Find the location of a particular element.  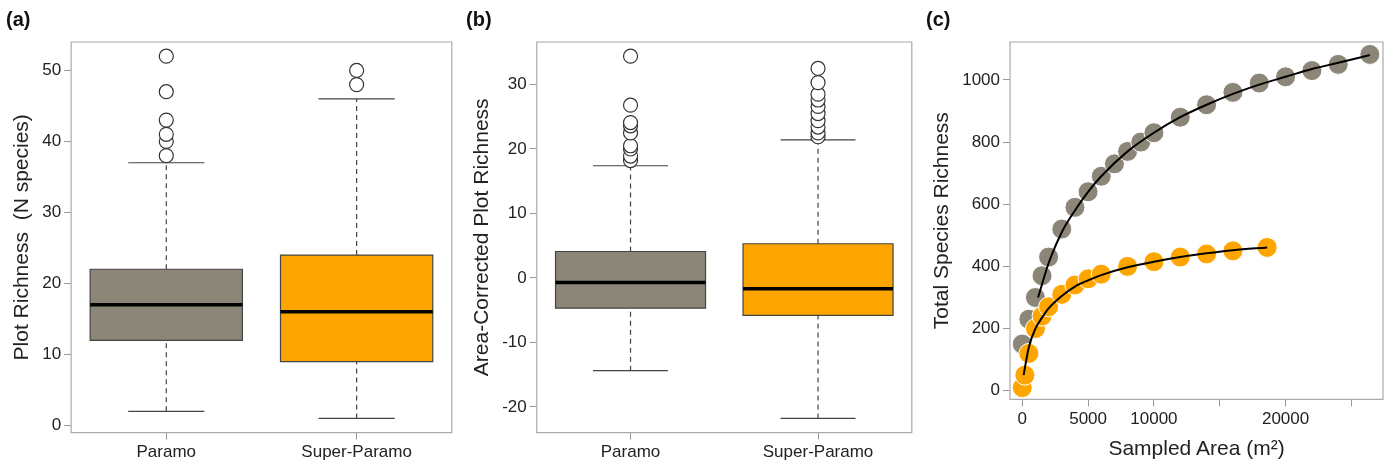

x-tick-label: 5000 is located at coordinates (1088, 419).